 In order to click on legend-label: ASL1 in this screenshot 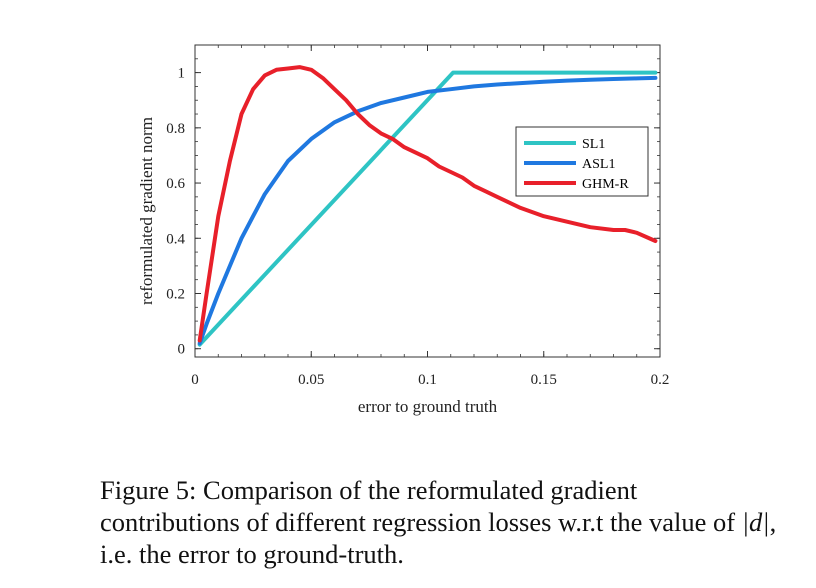, I will do `click(598, 164)`.